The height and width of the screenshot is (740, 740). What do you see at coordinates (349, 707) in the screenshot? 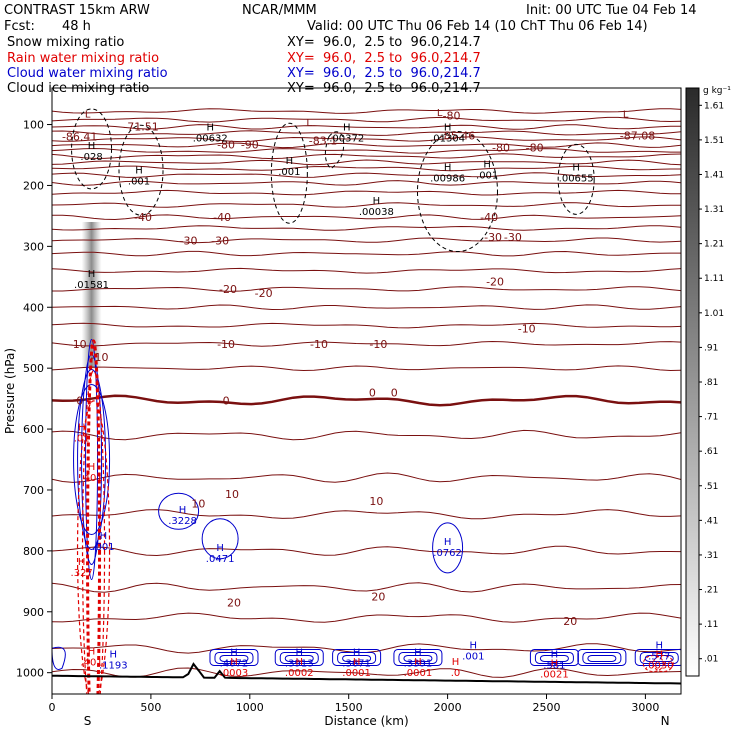
I see `x-tick-label: 1500` at bounding box center [349, 707].